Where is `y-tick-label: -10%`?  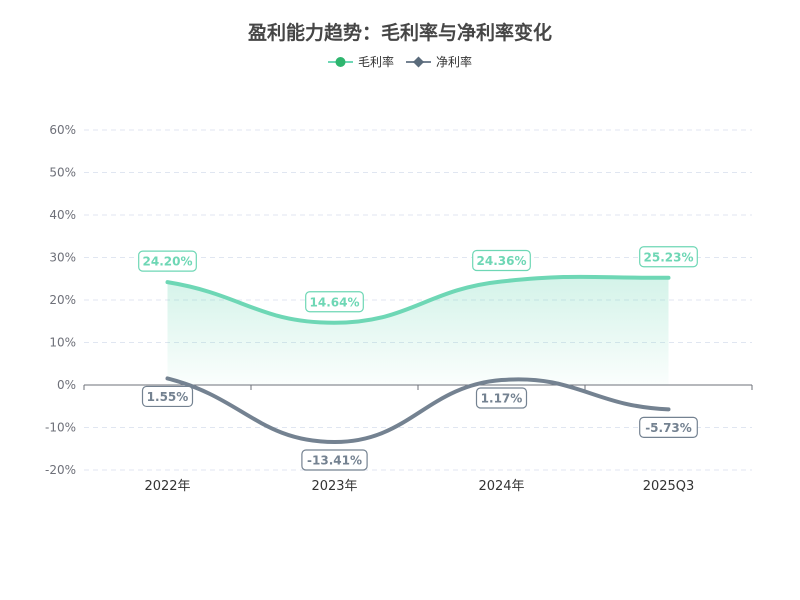 y-tick-label: -10% is located at coordinates (60, 428).